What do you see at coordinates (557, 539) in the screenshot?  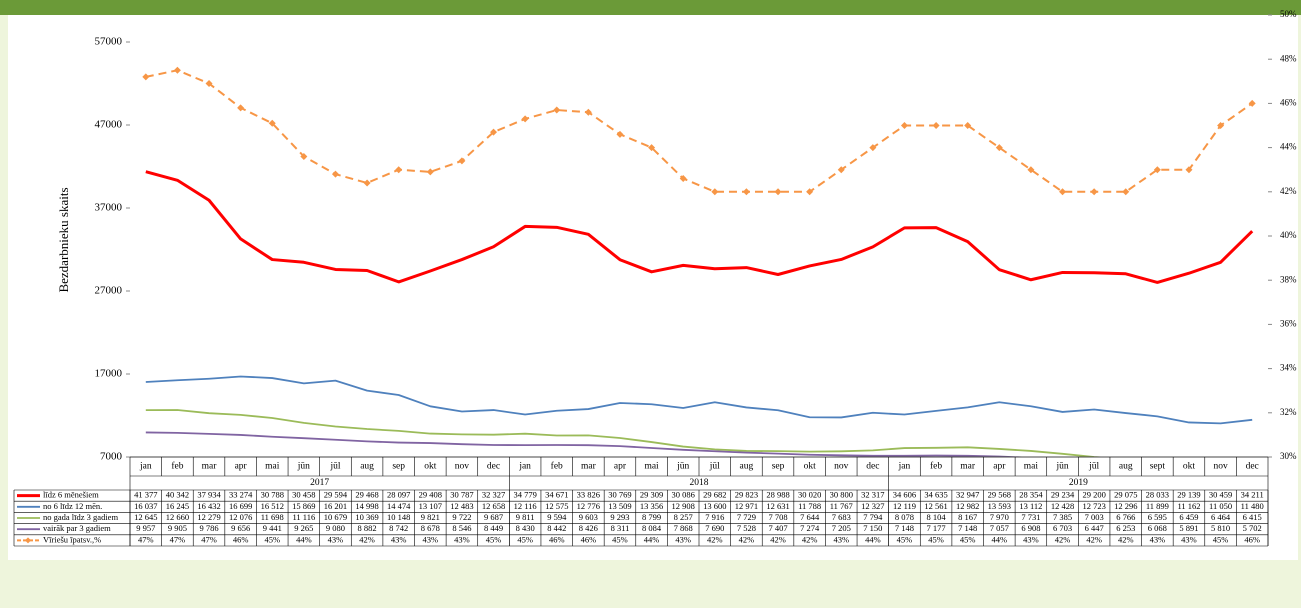 I see `table-cell: 46%` at bounding box center [557, 539].